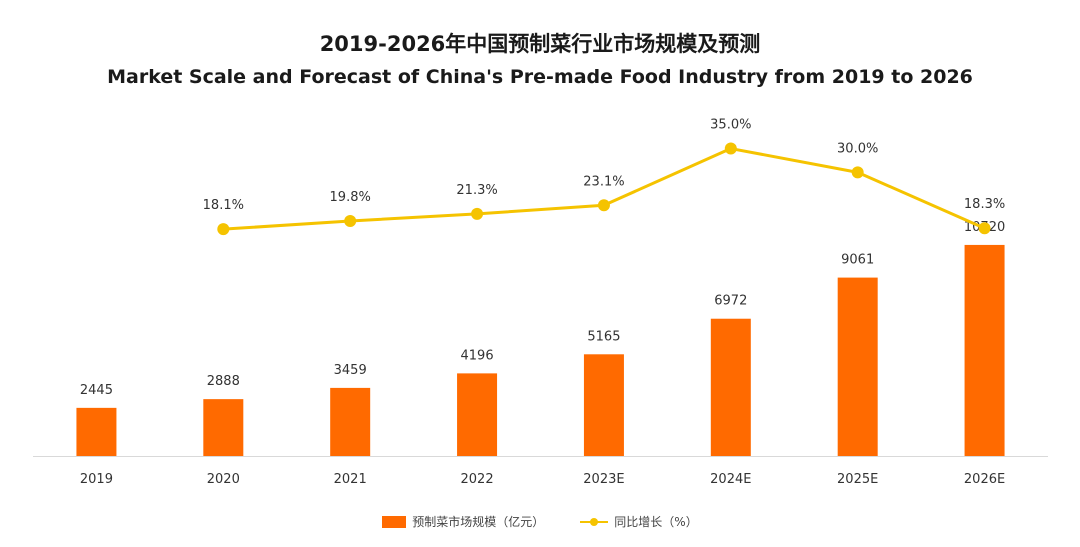 The height and width of the screenshot is (547, 1080). I want to click on chart-legend: 预制菜市场规模（亿元） 同比增长（%）, so click(540, 521).